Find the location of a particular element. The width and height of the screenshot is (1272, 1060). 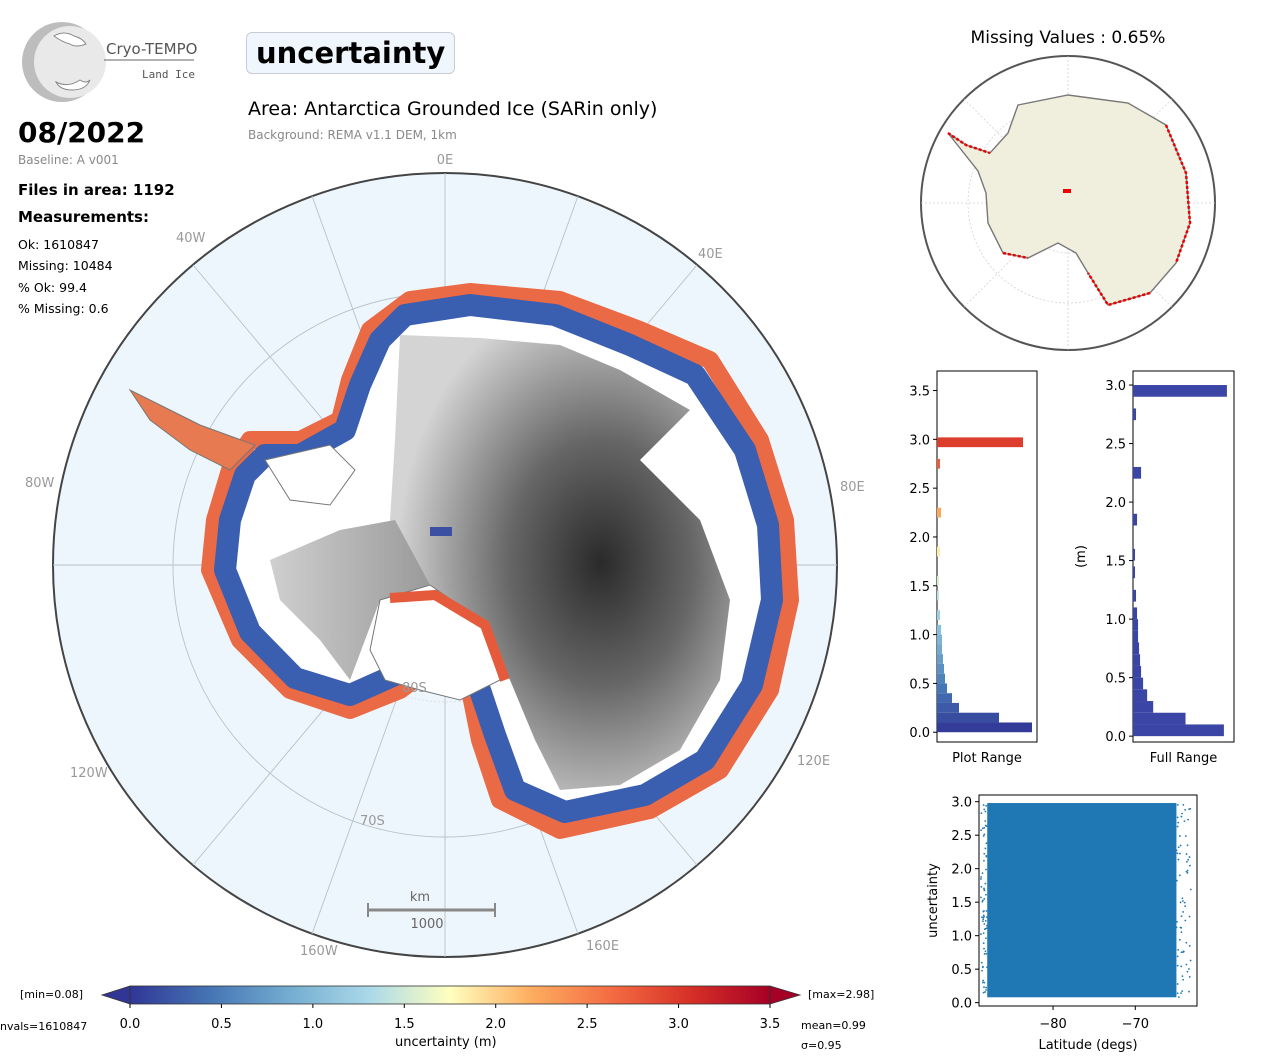

colorbar-tick-label: 1.0 is located at coordinates (313, 1024).